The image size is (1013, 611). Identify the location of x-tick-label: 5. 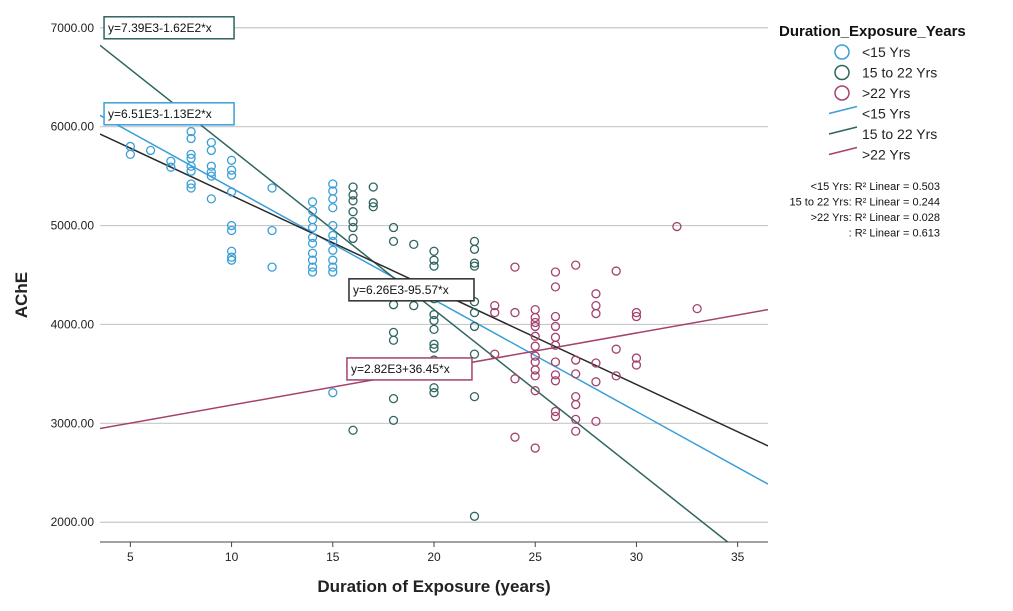
(130, 557).